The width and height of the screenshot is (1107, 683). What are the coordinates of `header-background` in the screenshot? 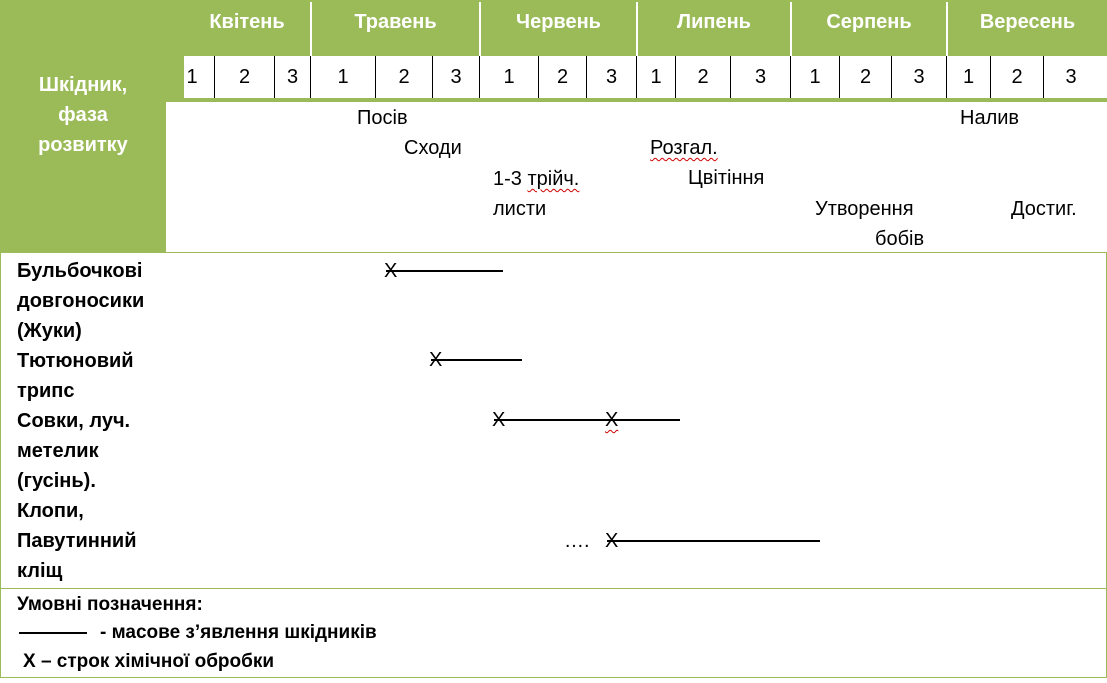 It's located at (553, 28).